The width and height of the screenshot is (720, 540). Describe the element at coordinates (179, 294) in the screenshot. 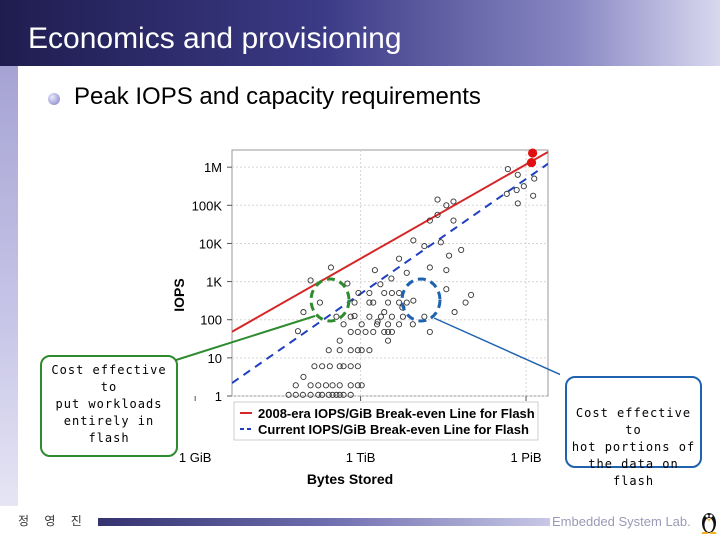

I see `y-axis-label: IOPS` at that location.